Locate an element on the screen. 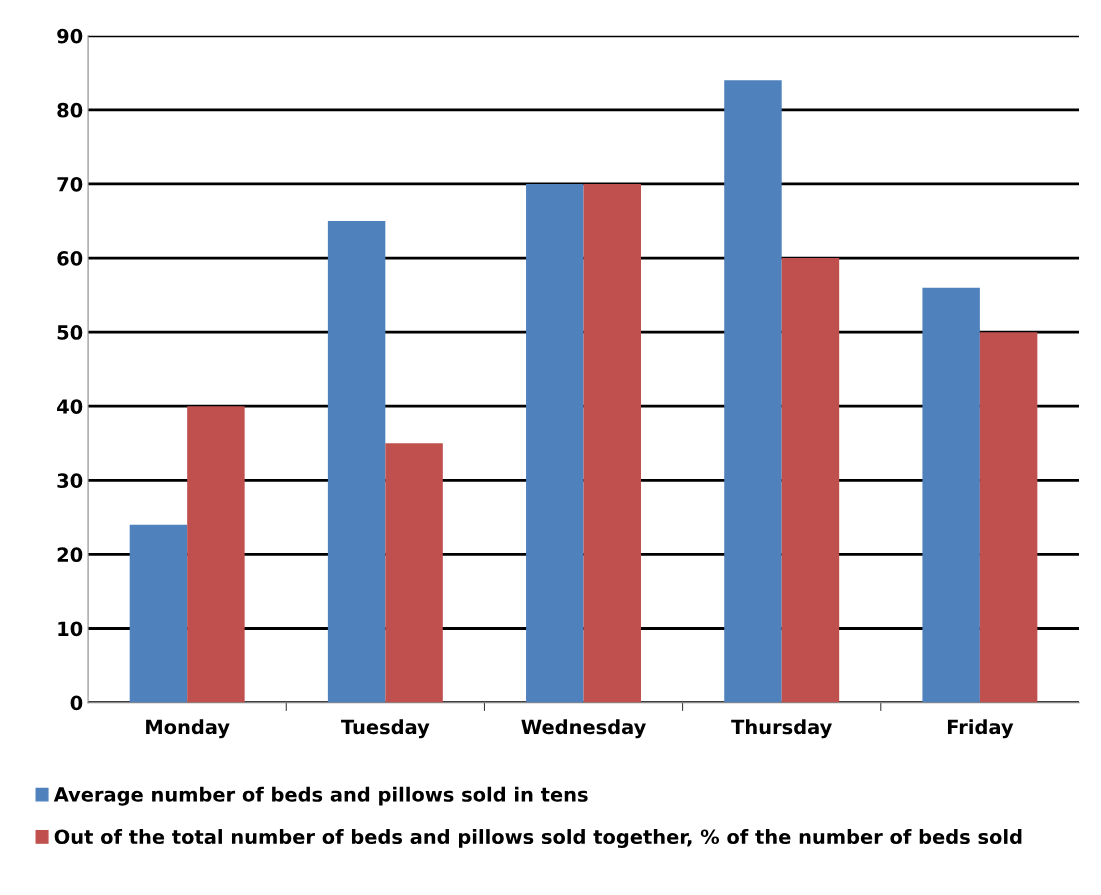  x-tick-label: Thursday is located at coordinates (781, 729).